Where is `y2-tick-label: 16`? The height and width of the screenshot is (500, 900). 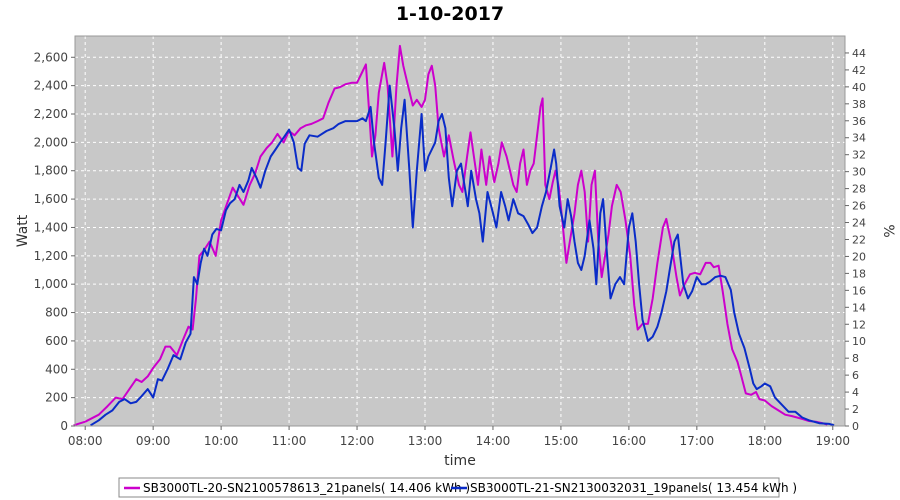
y2-tick-label: 16 is located at coordinates (859, 290).